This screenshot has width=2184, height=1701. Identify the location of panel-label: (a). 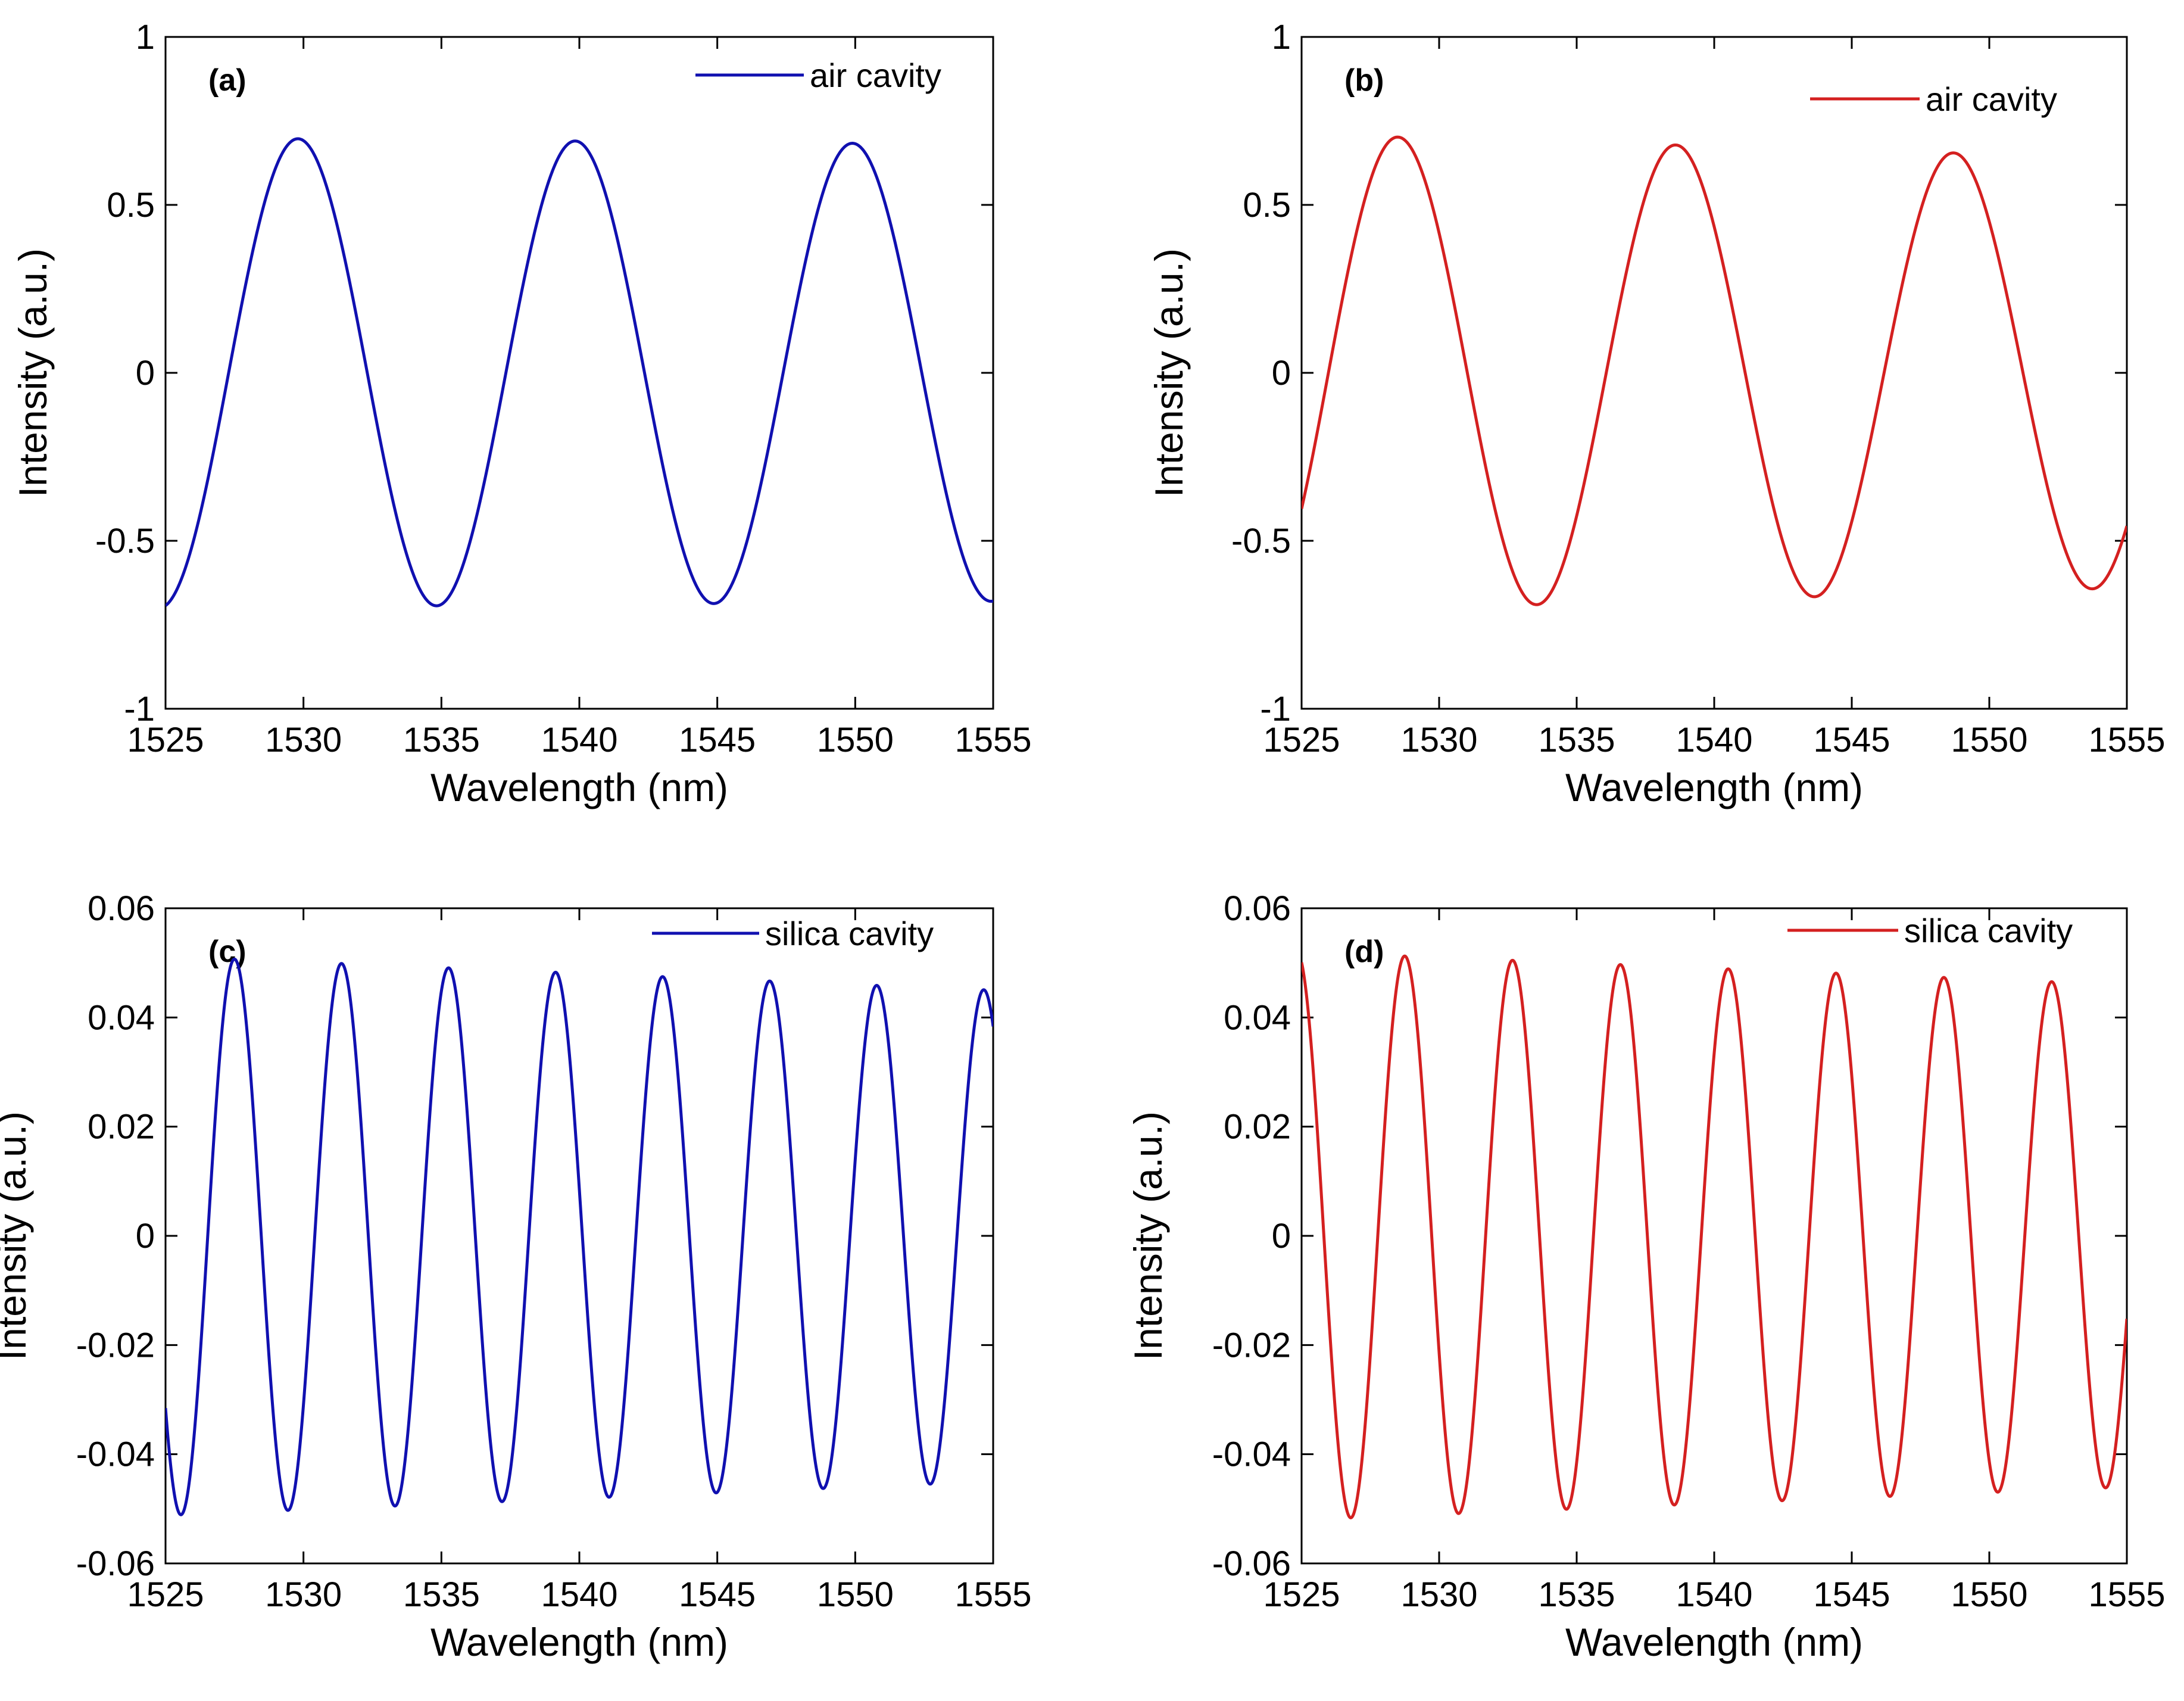
(227, 80).